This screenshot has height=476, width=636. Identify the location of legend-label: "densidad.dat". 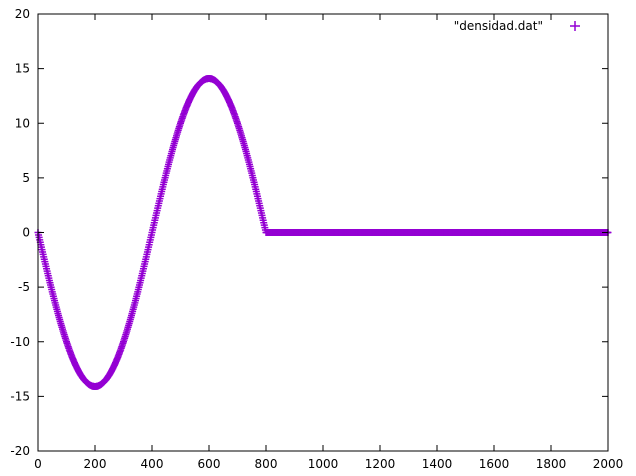
(498, 26).